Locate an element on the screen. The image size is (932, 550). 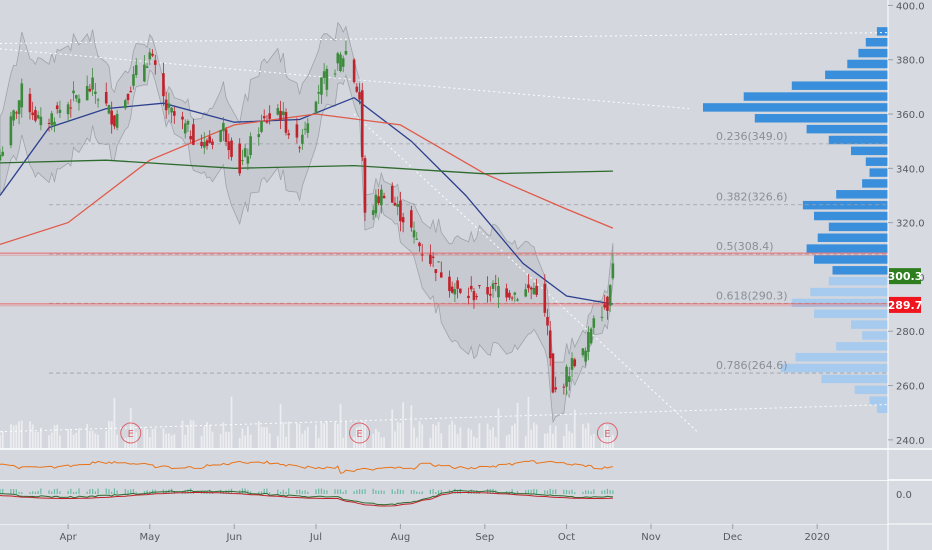
rsi-line is located at coordinates (306, 467).